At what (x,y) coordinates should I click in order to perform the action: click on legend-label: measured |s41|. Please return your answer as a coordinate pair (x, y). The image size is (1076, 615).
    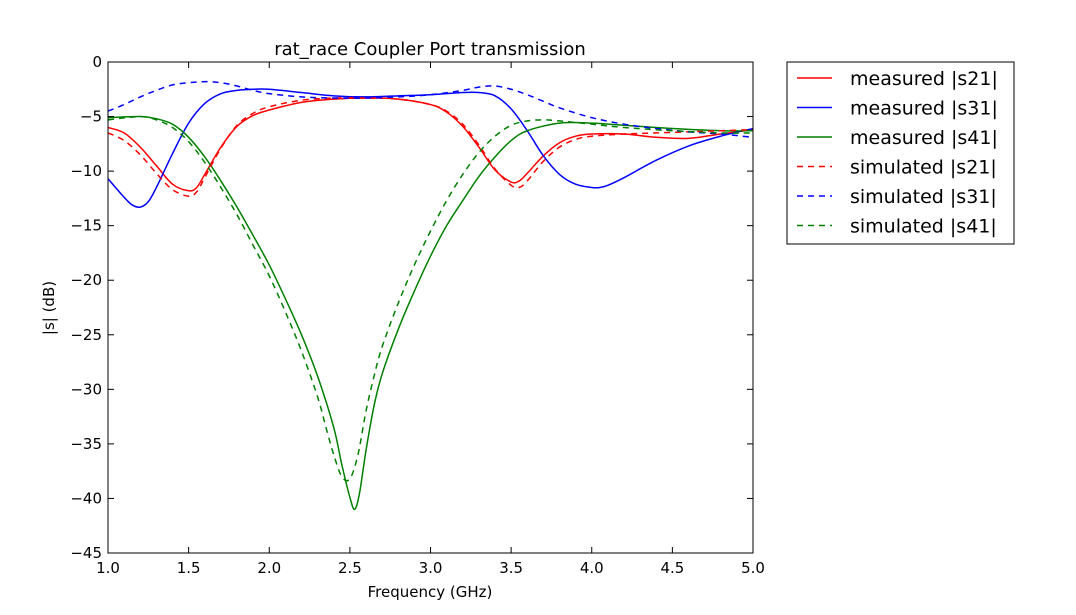
    Looking at the image, I should click on (924, 138).